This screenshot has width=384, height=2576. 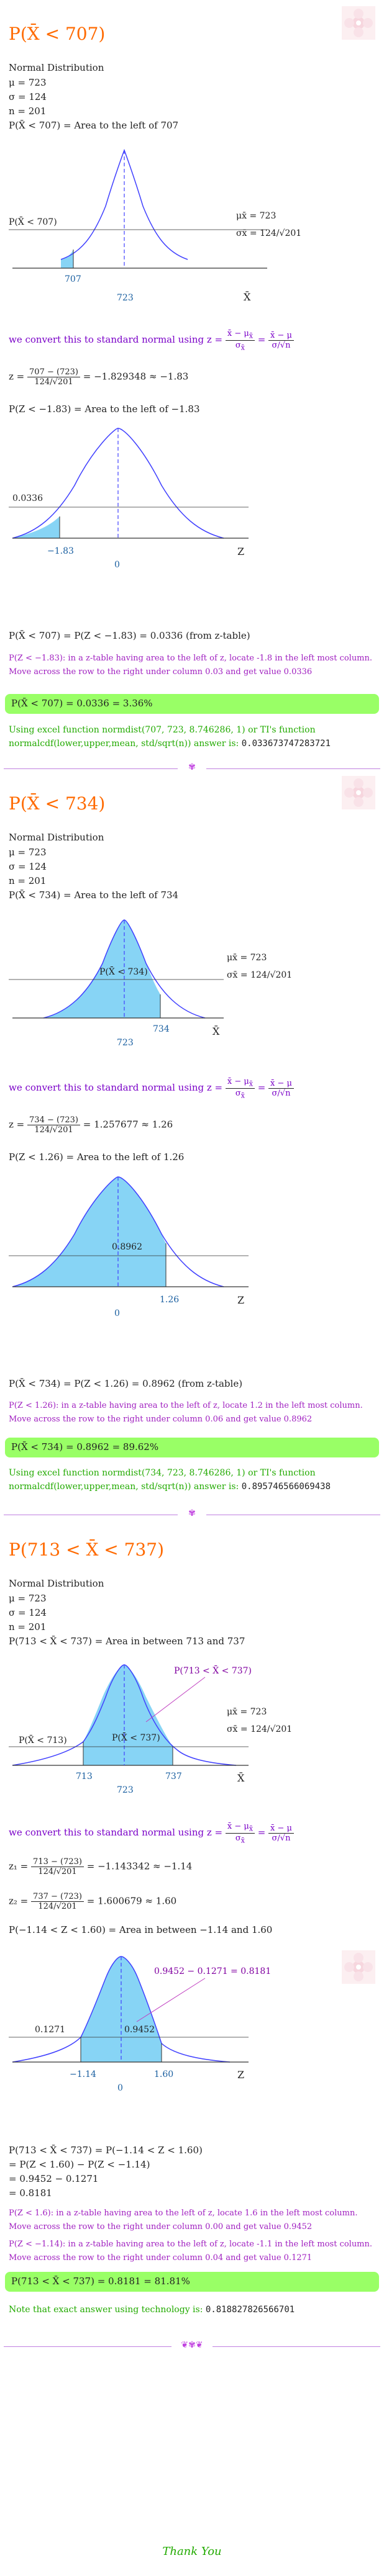 I want to click on p1g2-area-value: 0.0336, so click(x=27, y=498).